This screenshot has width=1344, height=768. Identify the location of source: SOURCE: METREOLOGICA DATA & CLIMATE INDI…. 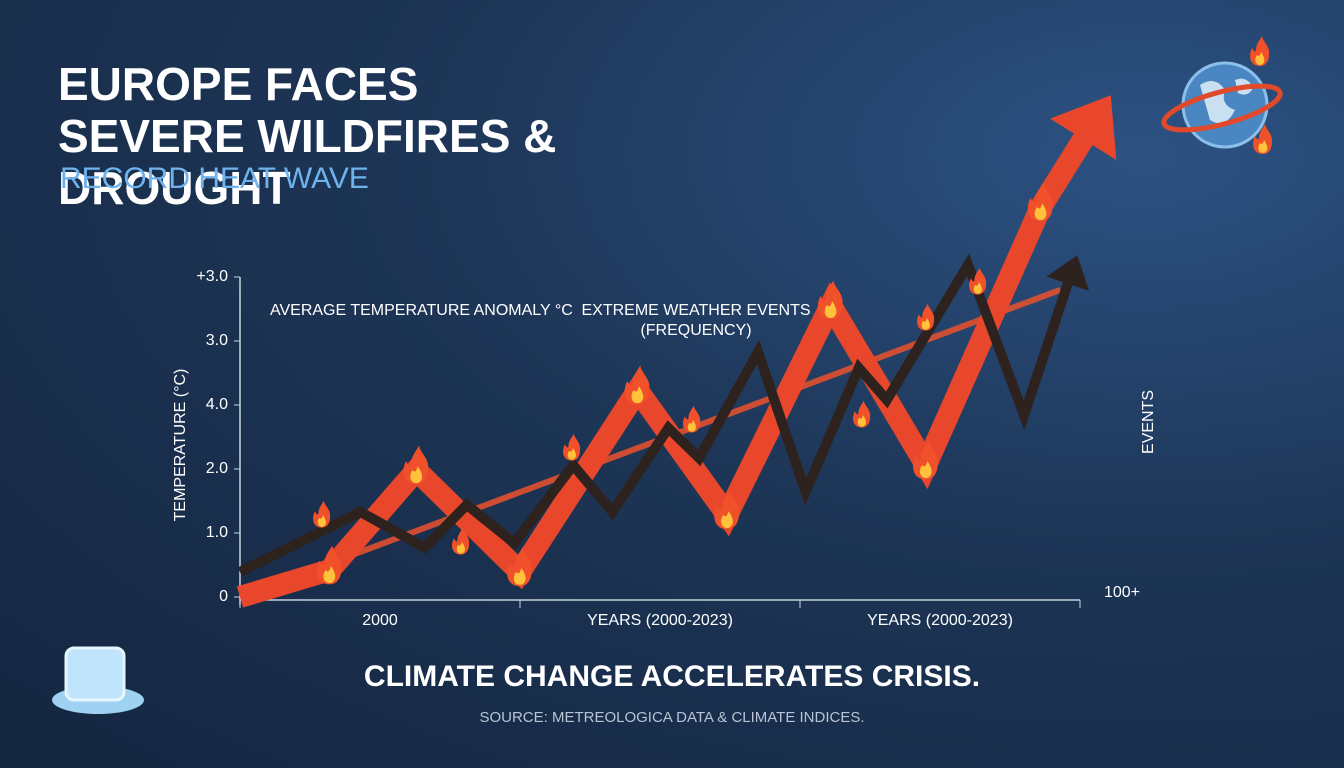
(672, 717).